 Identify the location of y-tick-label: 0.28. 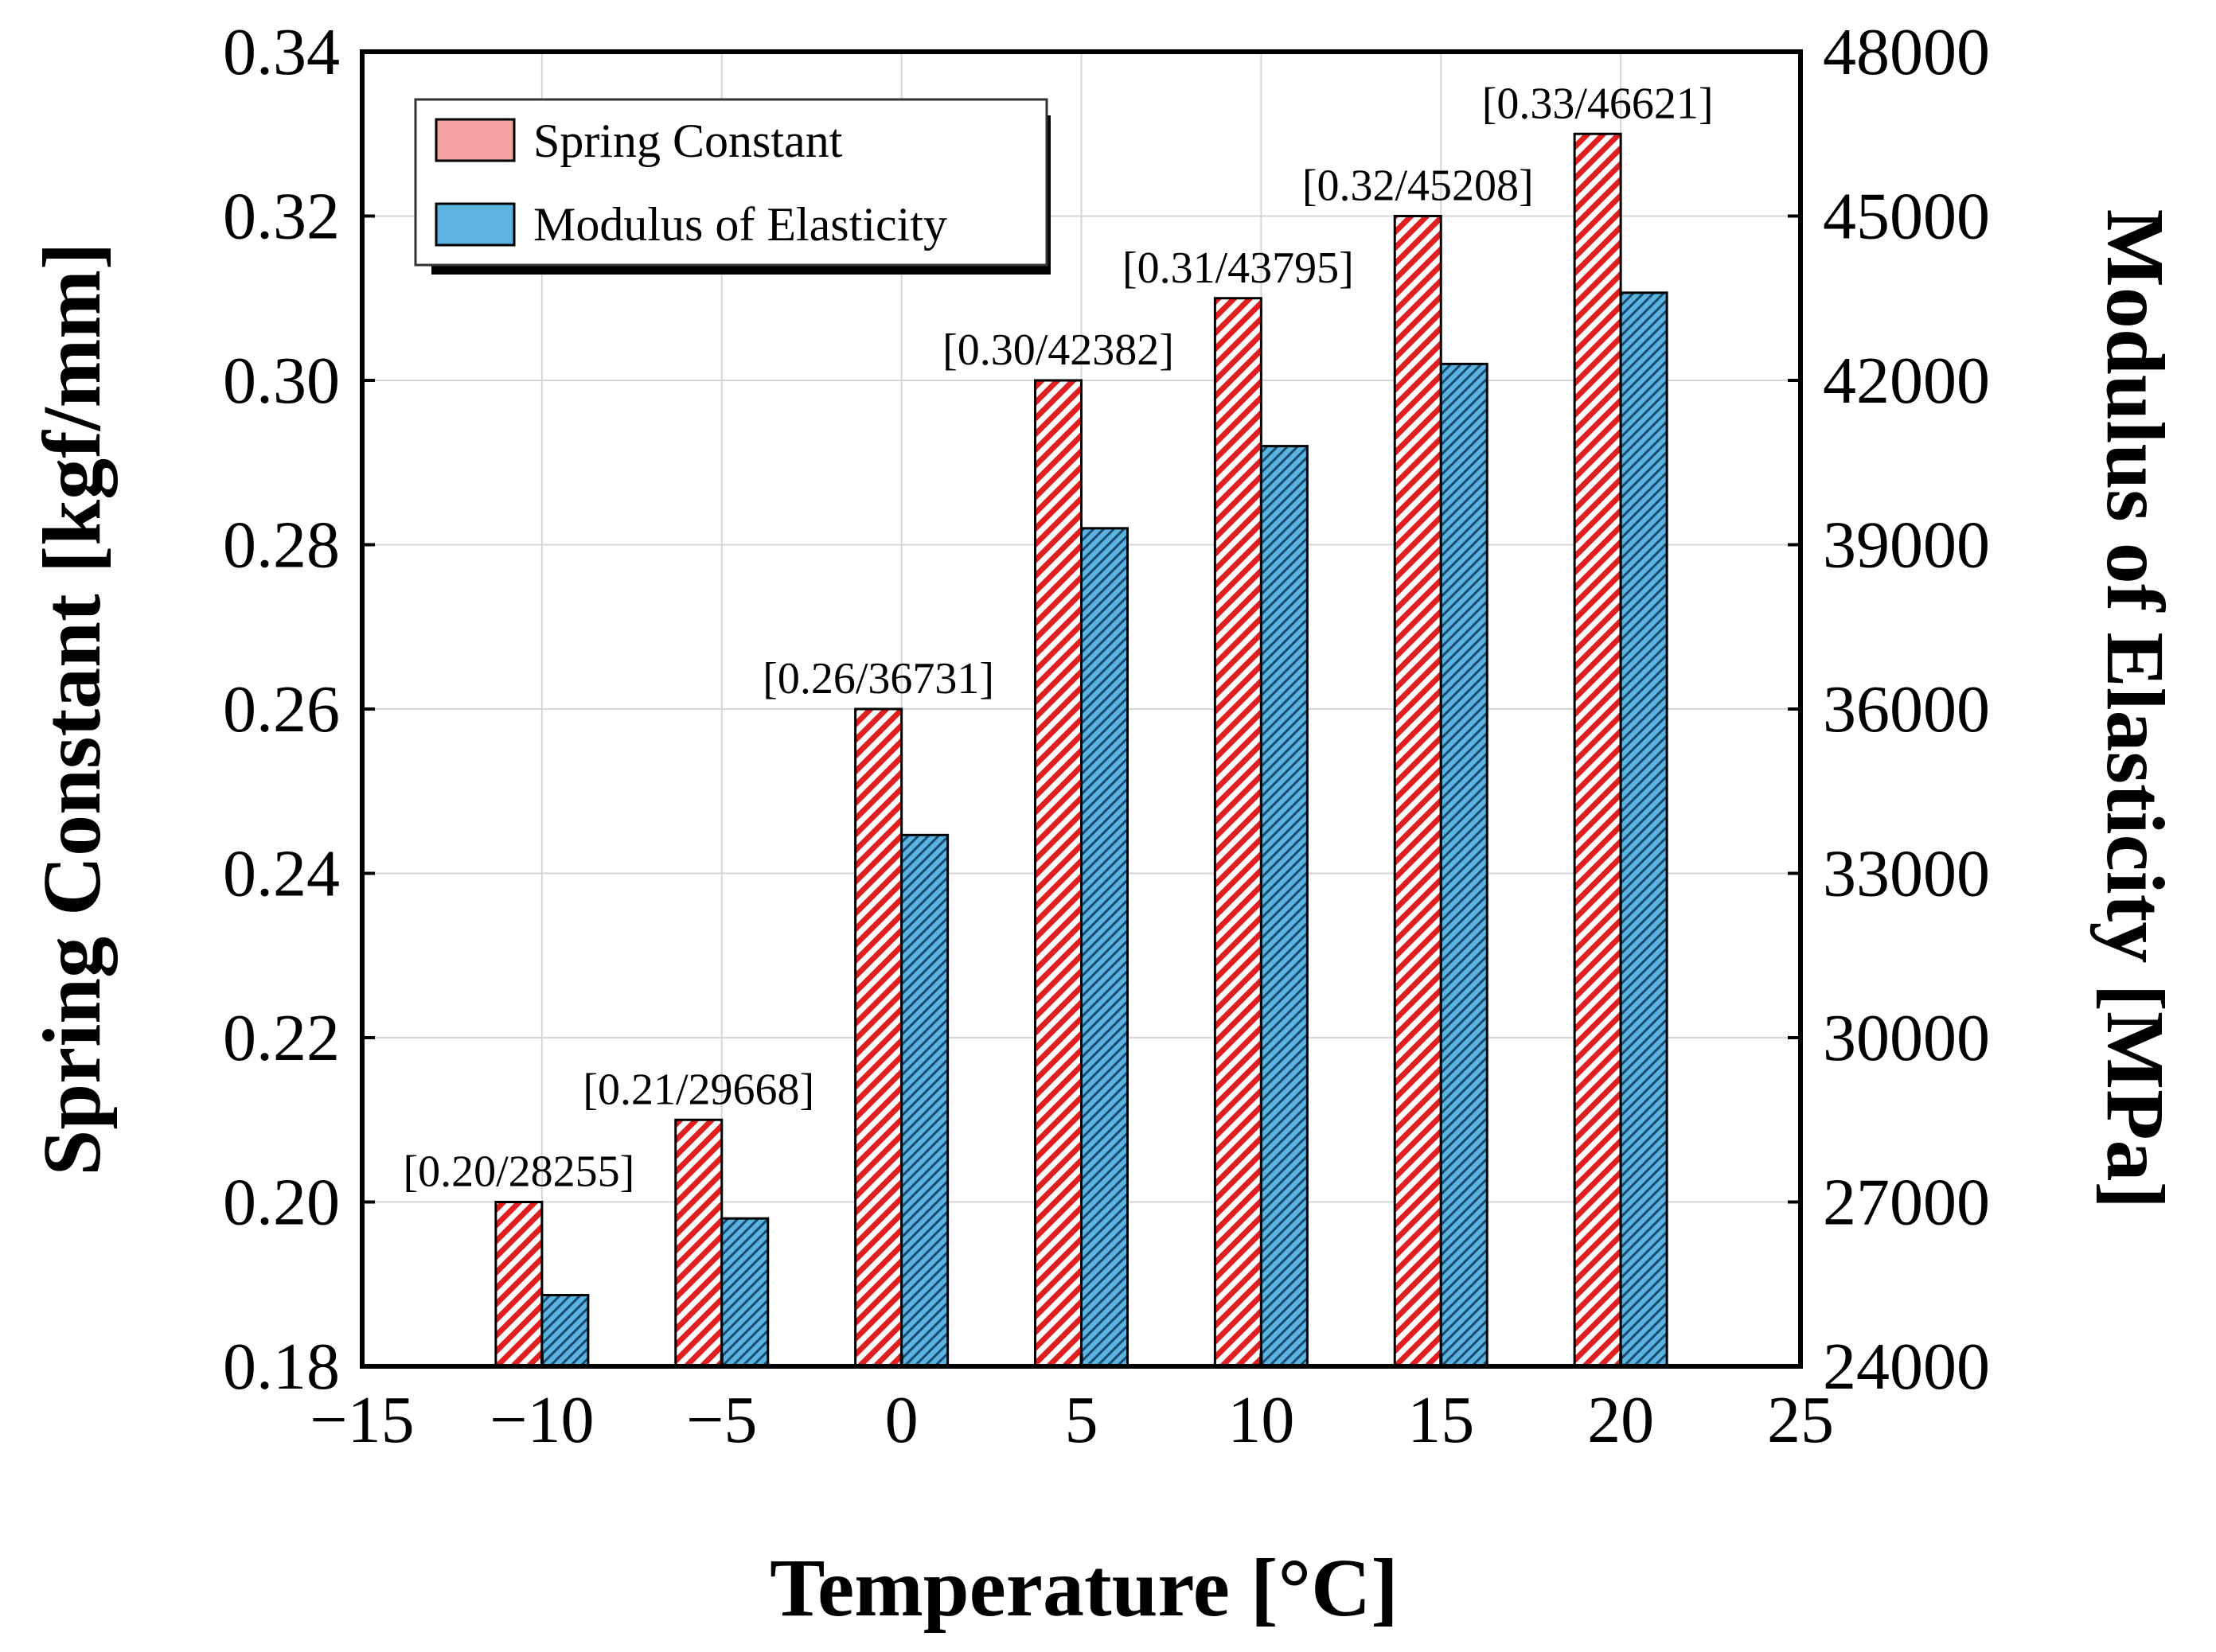
(282, 545).